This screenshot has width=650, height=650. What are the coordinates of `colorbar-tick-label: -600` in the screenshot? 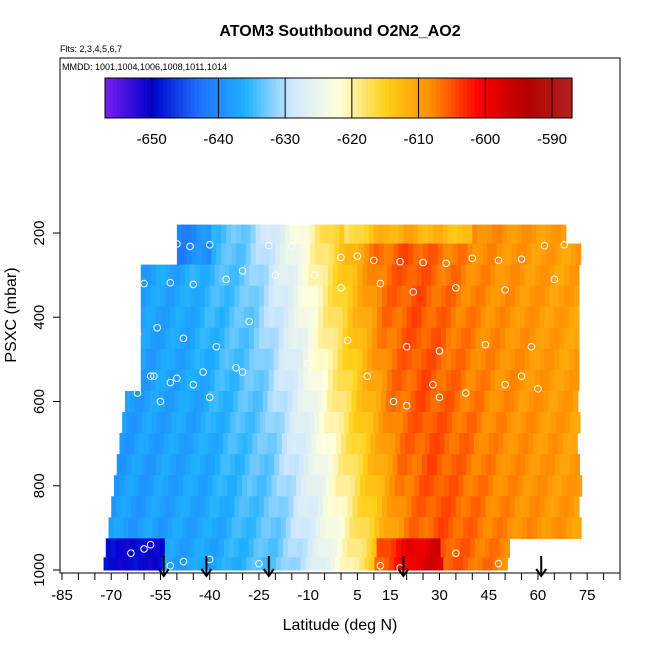 It's located at (485, 139).